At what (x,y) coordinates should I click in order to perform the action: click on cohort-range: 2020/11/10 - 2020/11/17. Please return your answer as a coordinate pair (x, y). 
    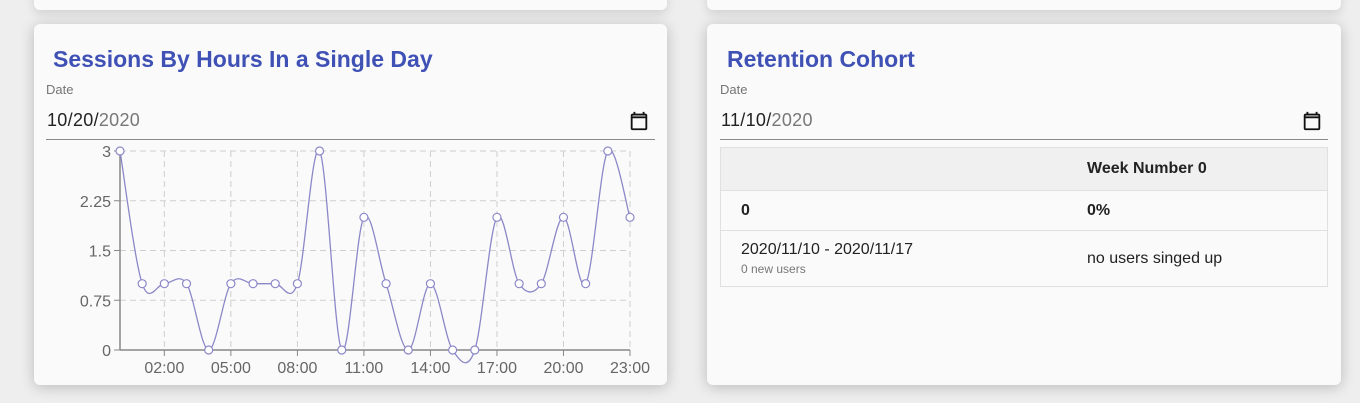
    Looking at the image, I should click on (827, 249).